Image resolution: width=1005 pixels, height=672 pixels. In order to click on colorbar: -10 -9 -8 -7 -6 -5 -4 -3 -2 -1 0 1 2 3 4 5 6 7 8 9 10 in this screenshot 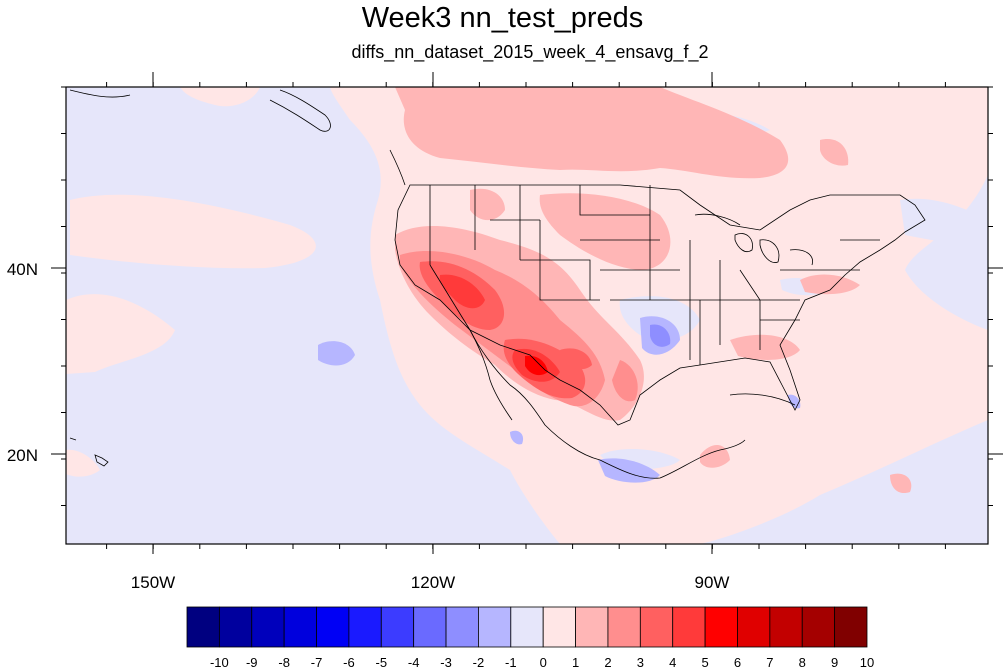, I will do `click(530, 638)`.